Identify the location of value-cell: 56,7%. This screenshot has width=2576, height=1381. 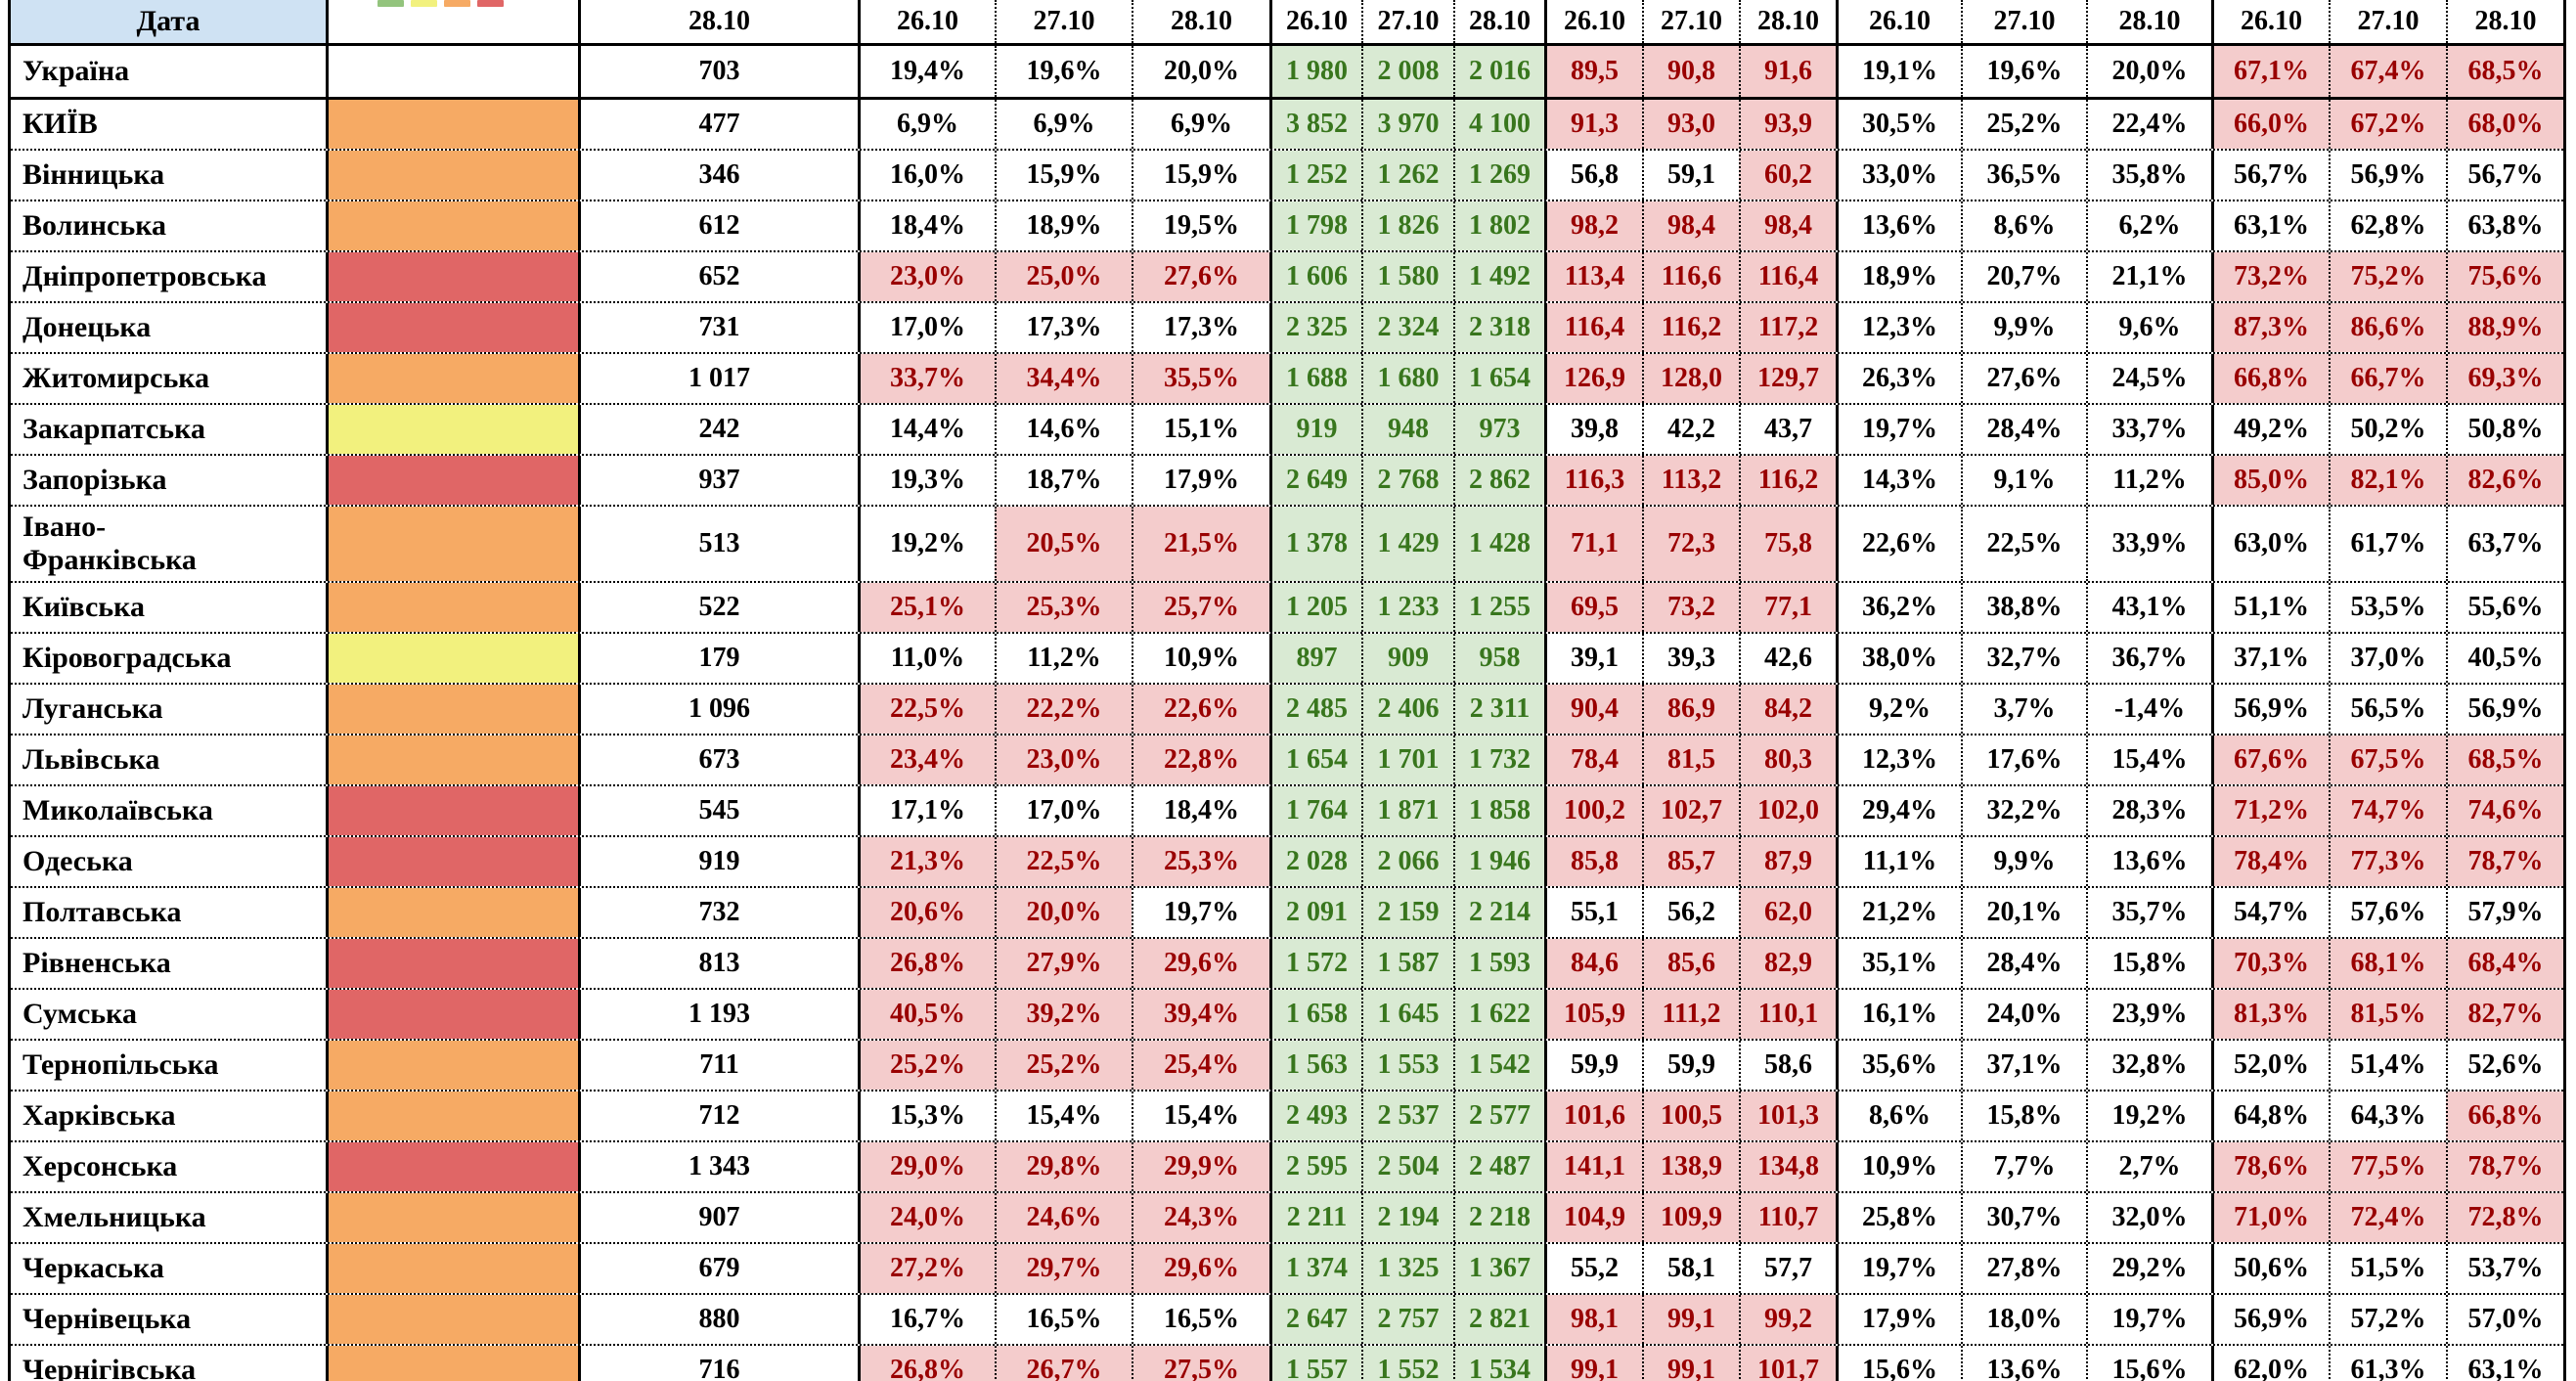
(2504, 175).